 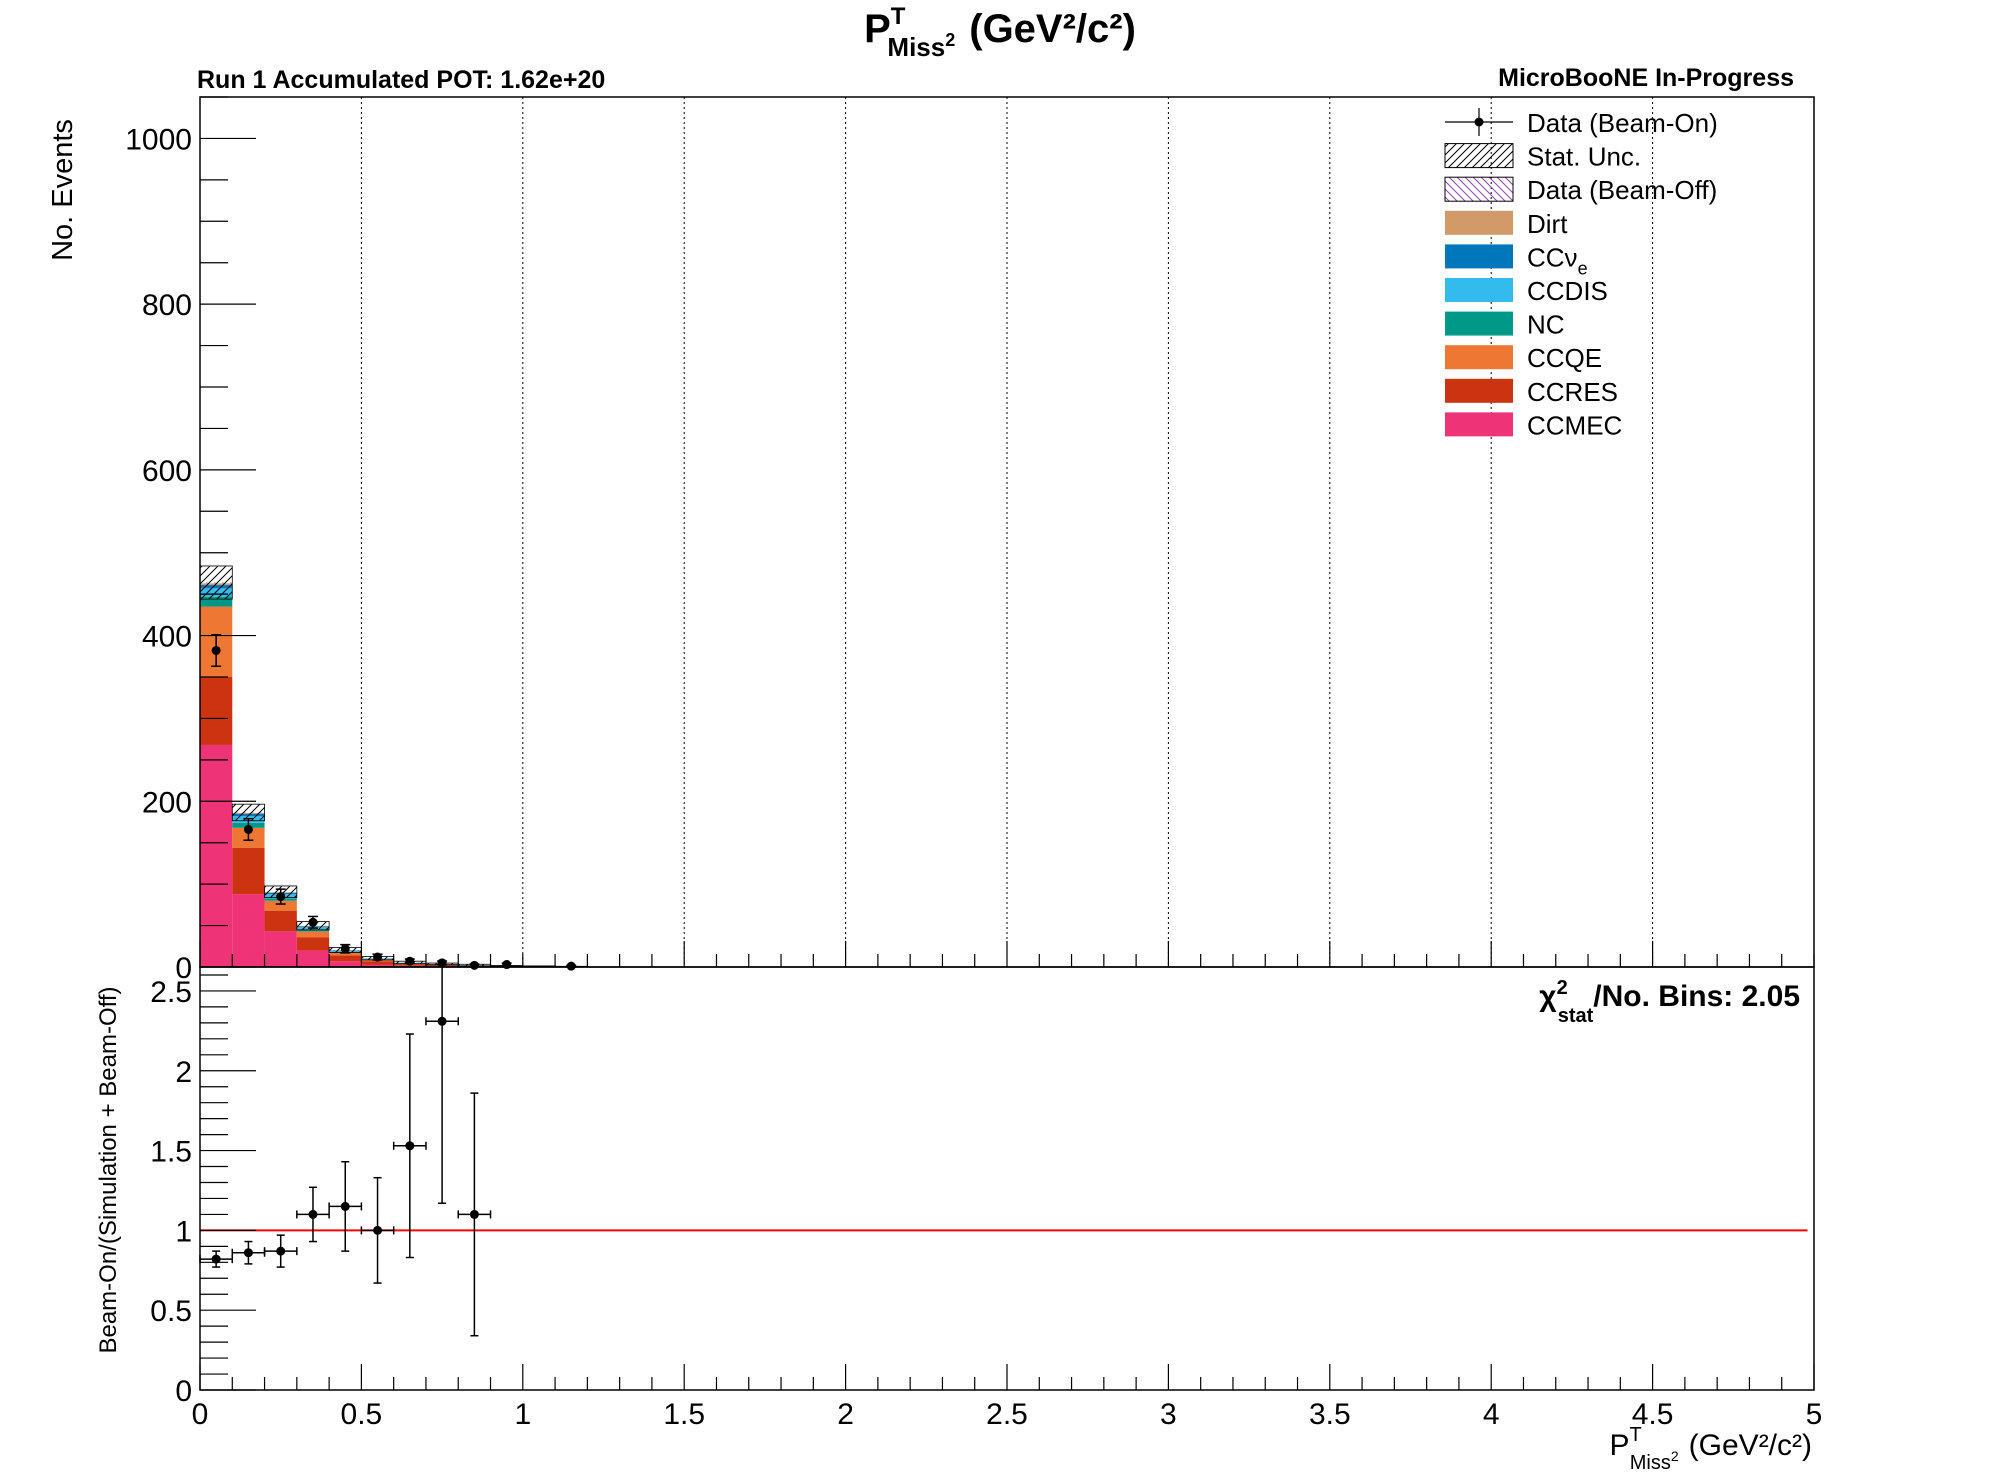 I want to click on ratio-y-tick-label: 0.5, so click(x=171, y=1311).